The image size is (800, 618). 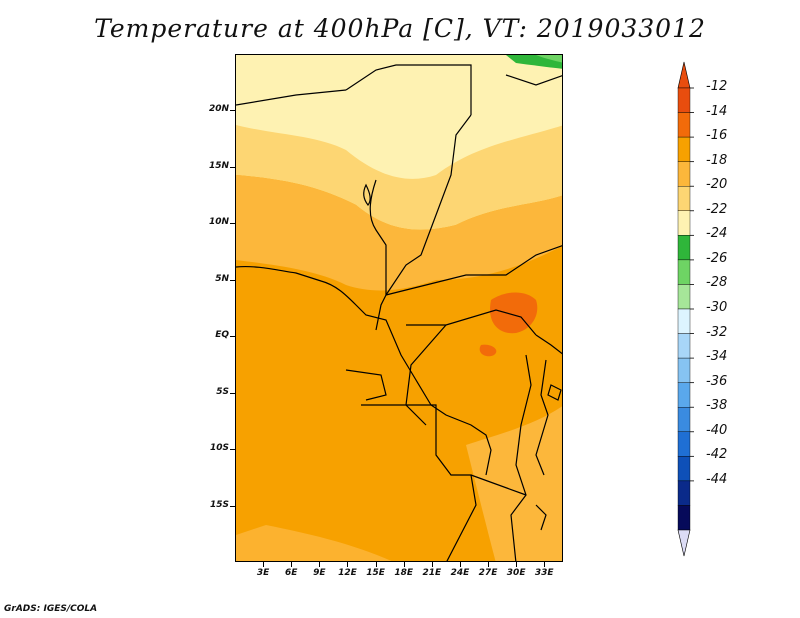 I want to click on border-libya, so click(x=408, y=89).